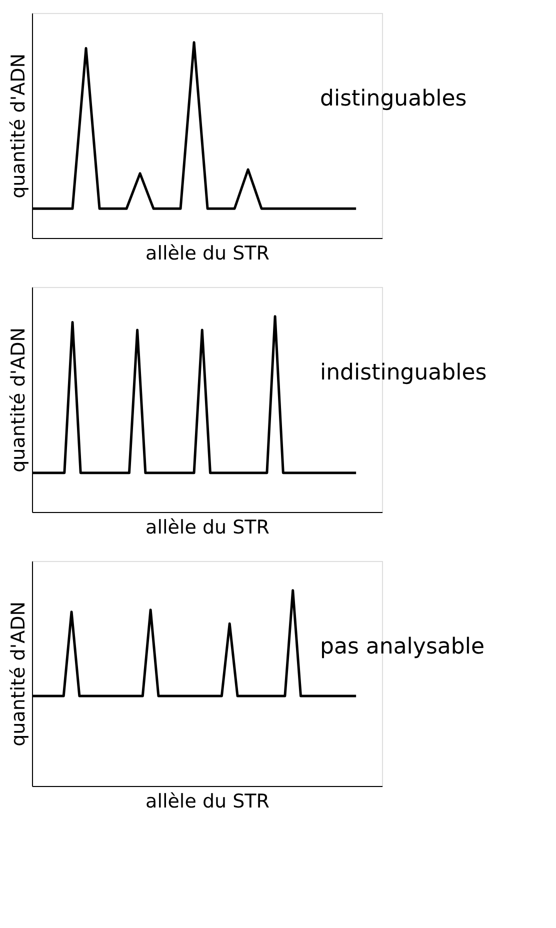  Describe the element at coordinates (403, 373) in the screenshot. I see `annotation: indistinguables` at that location.